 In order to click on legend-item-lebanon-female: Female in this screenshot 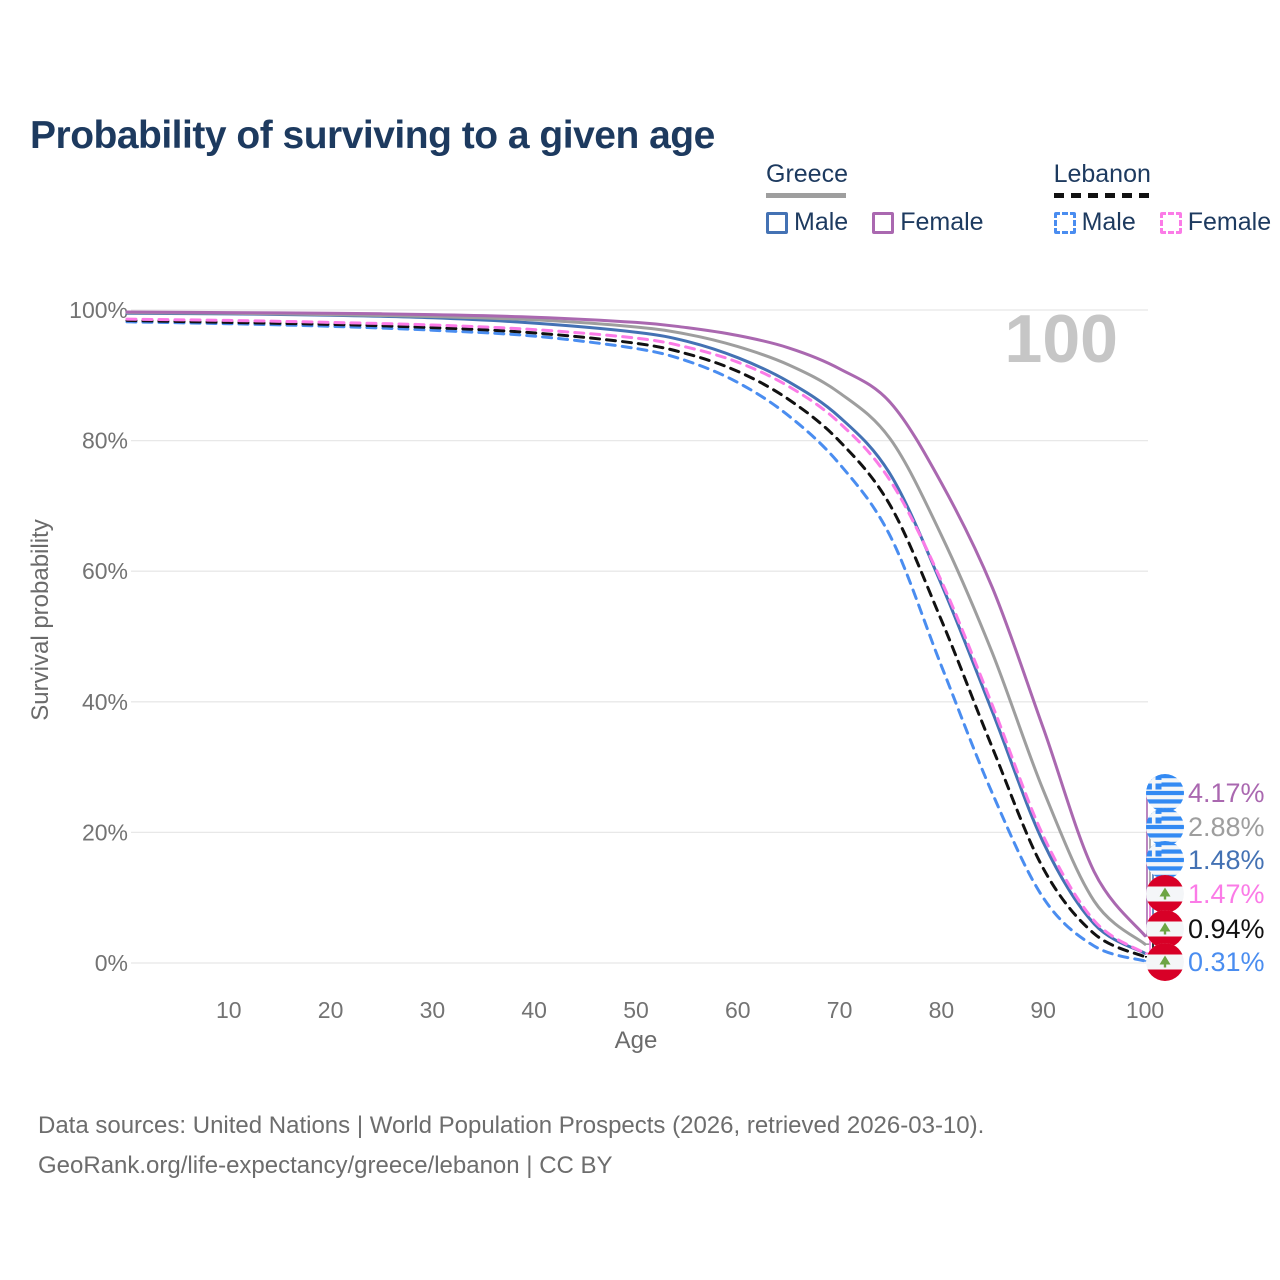, I will do `click(1215, 222)`.